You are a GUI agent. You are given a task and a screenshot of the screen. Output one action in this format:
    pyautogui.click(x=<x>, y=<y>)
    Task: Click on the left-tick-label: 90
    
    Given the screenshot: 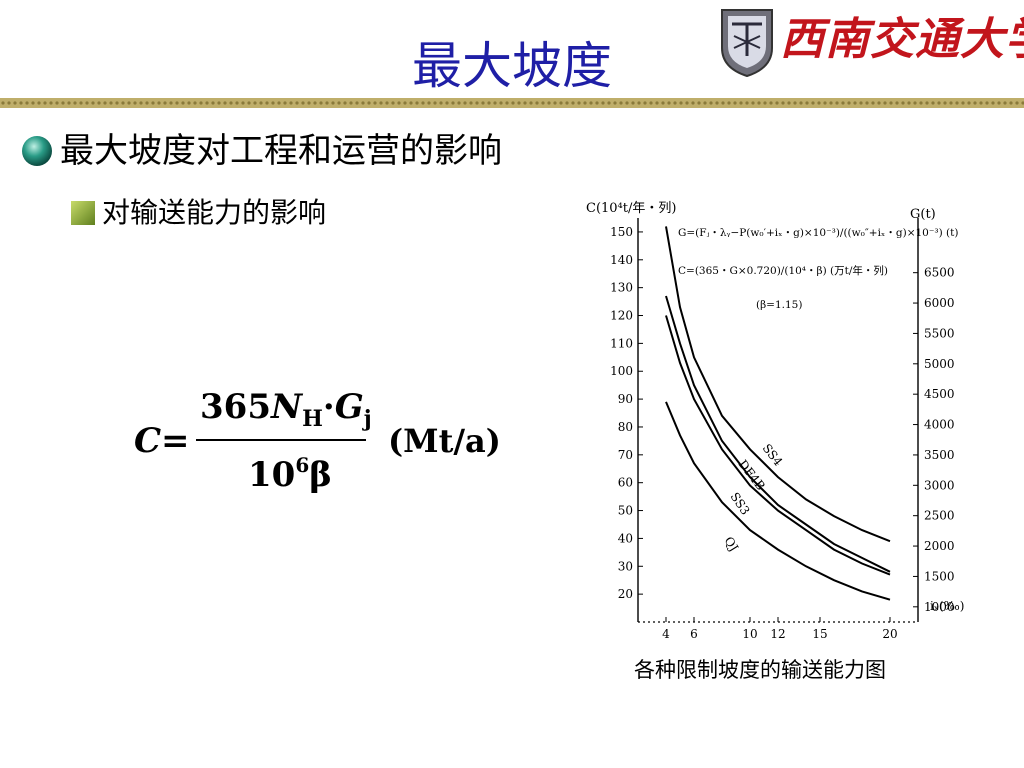 What is the action you would take?
    pyautogui.click(x=625, y=399)
    